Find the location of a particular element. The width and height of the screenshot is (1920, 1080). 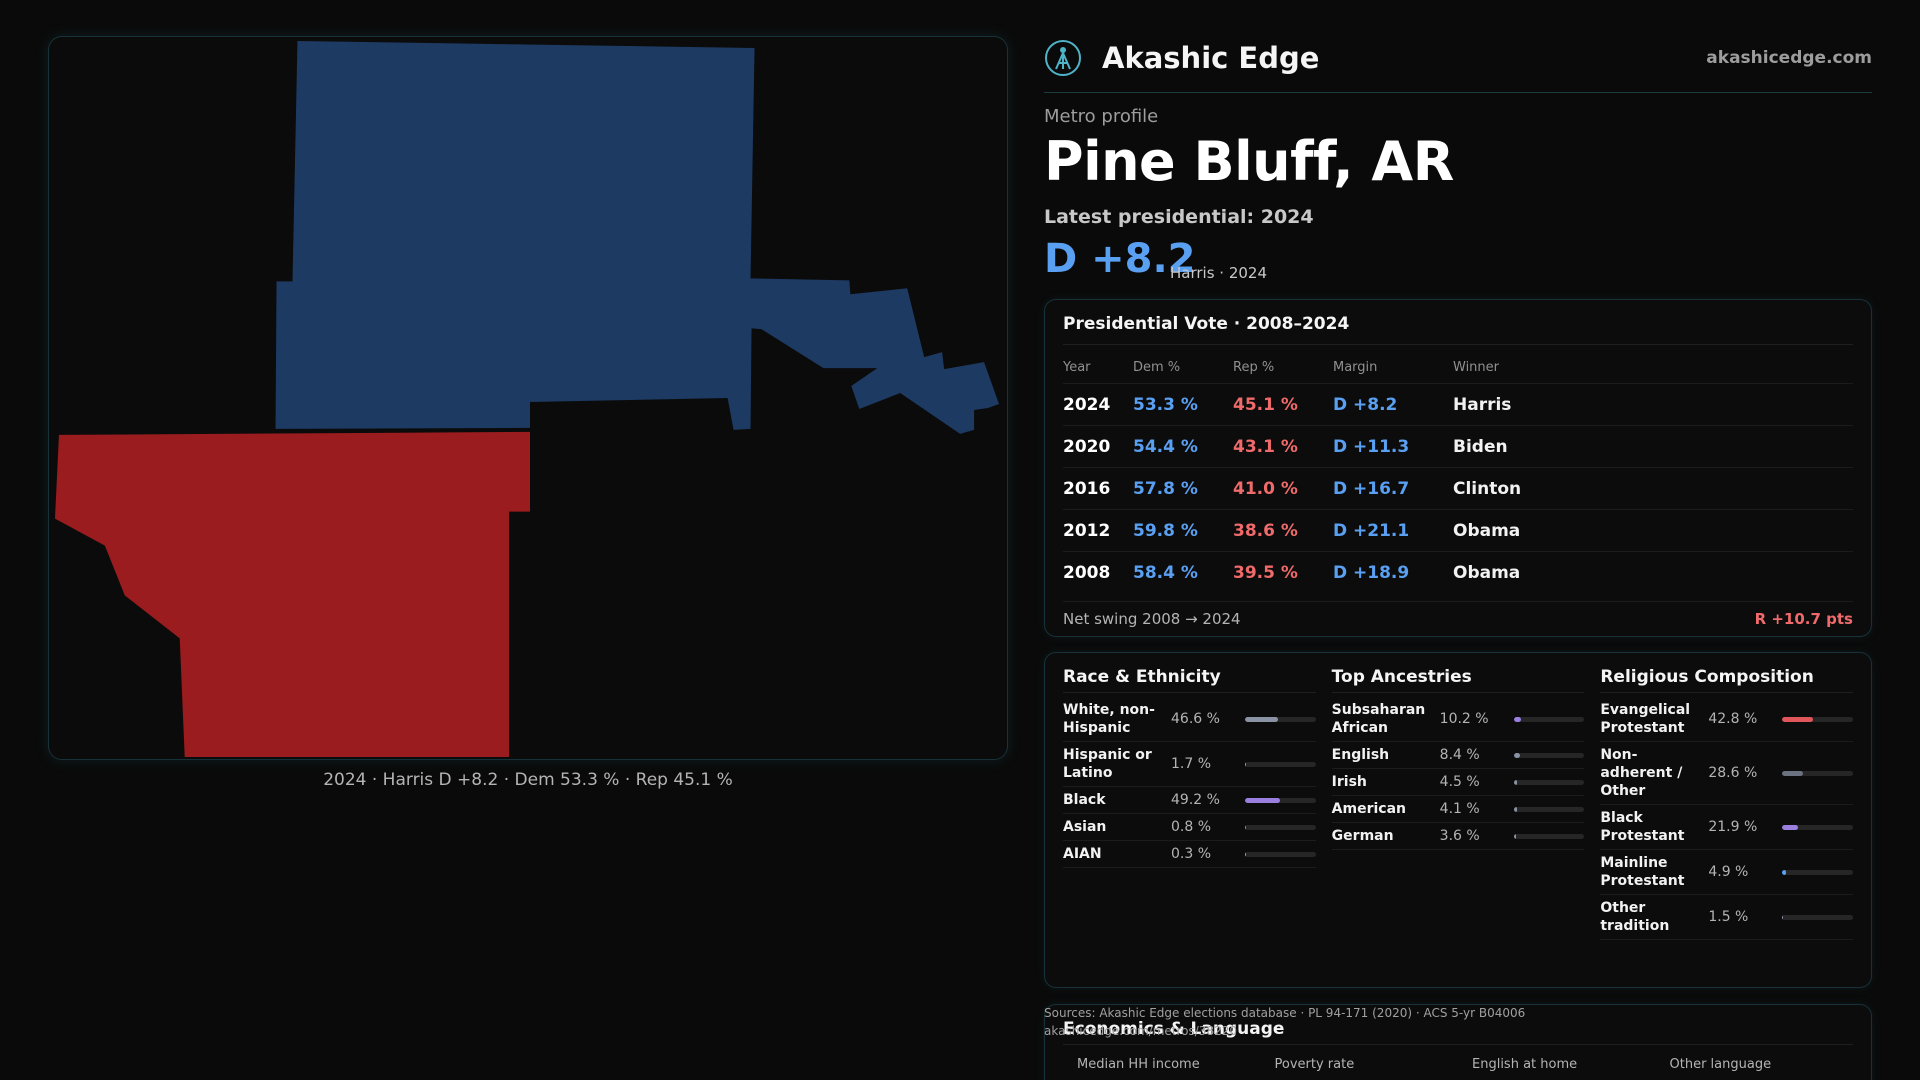

race-row: Asian 0.8 % is located at coordinates (1189, 827).